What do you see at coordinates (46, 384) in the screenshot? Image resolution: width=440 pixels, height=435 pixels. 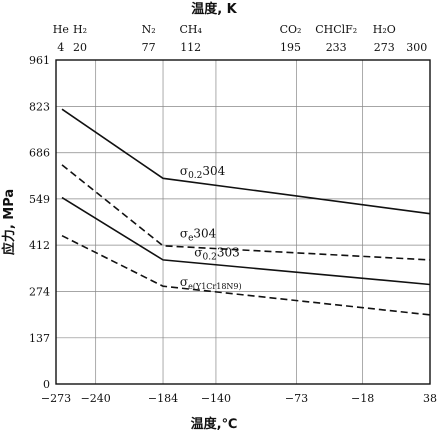 I see `y-tick-label: 0` at bounding box center [46, 384].